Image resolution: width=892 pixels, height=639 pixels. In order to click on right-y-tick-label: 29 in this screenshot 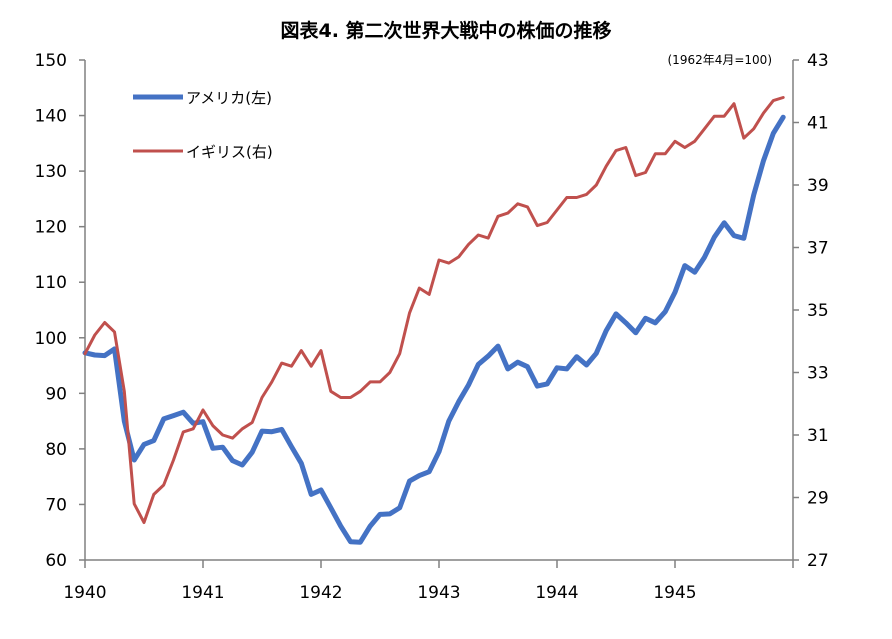, I will do `click(818, 499)`.